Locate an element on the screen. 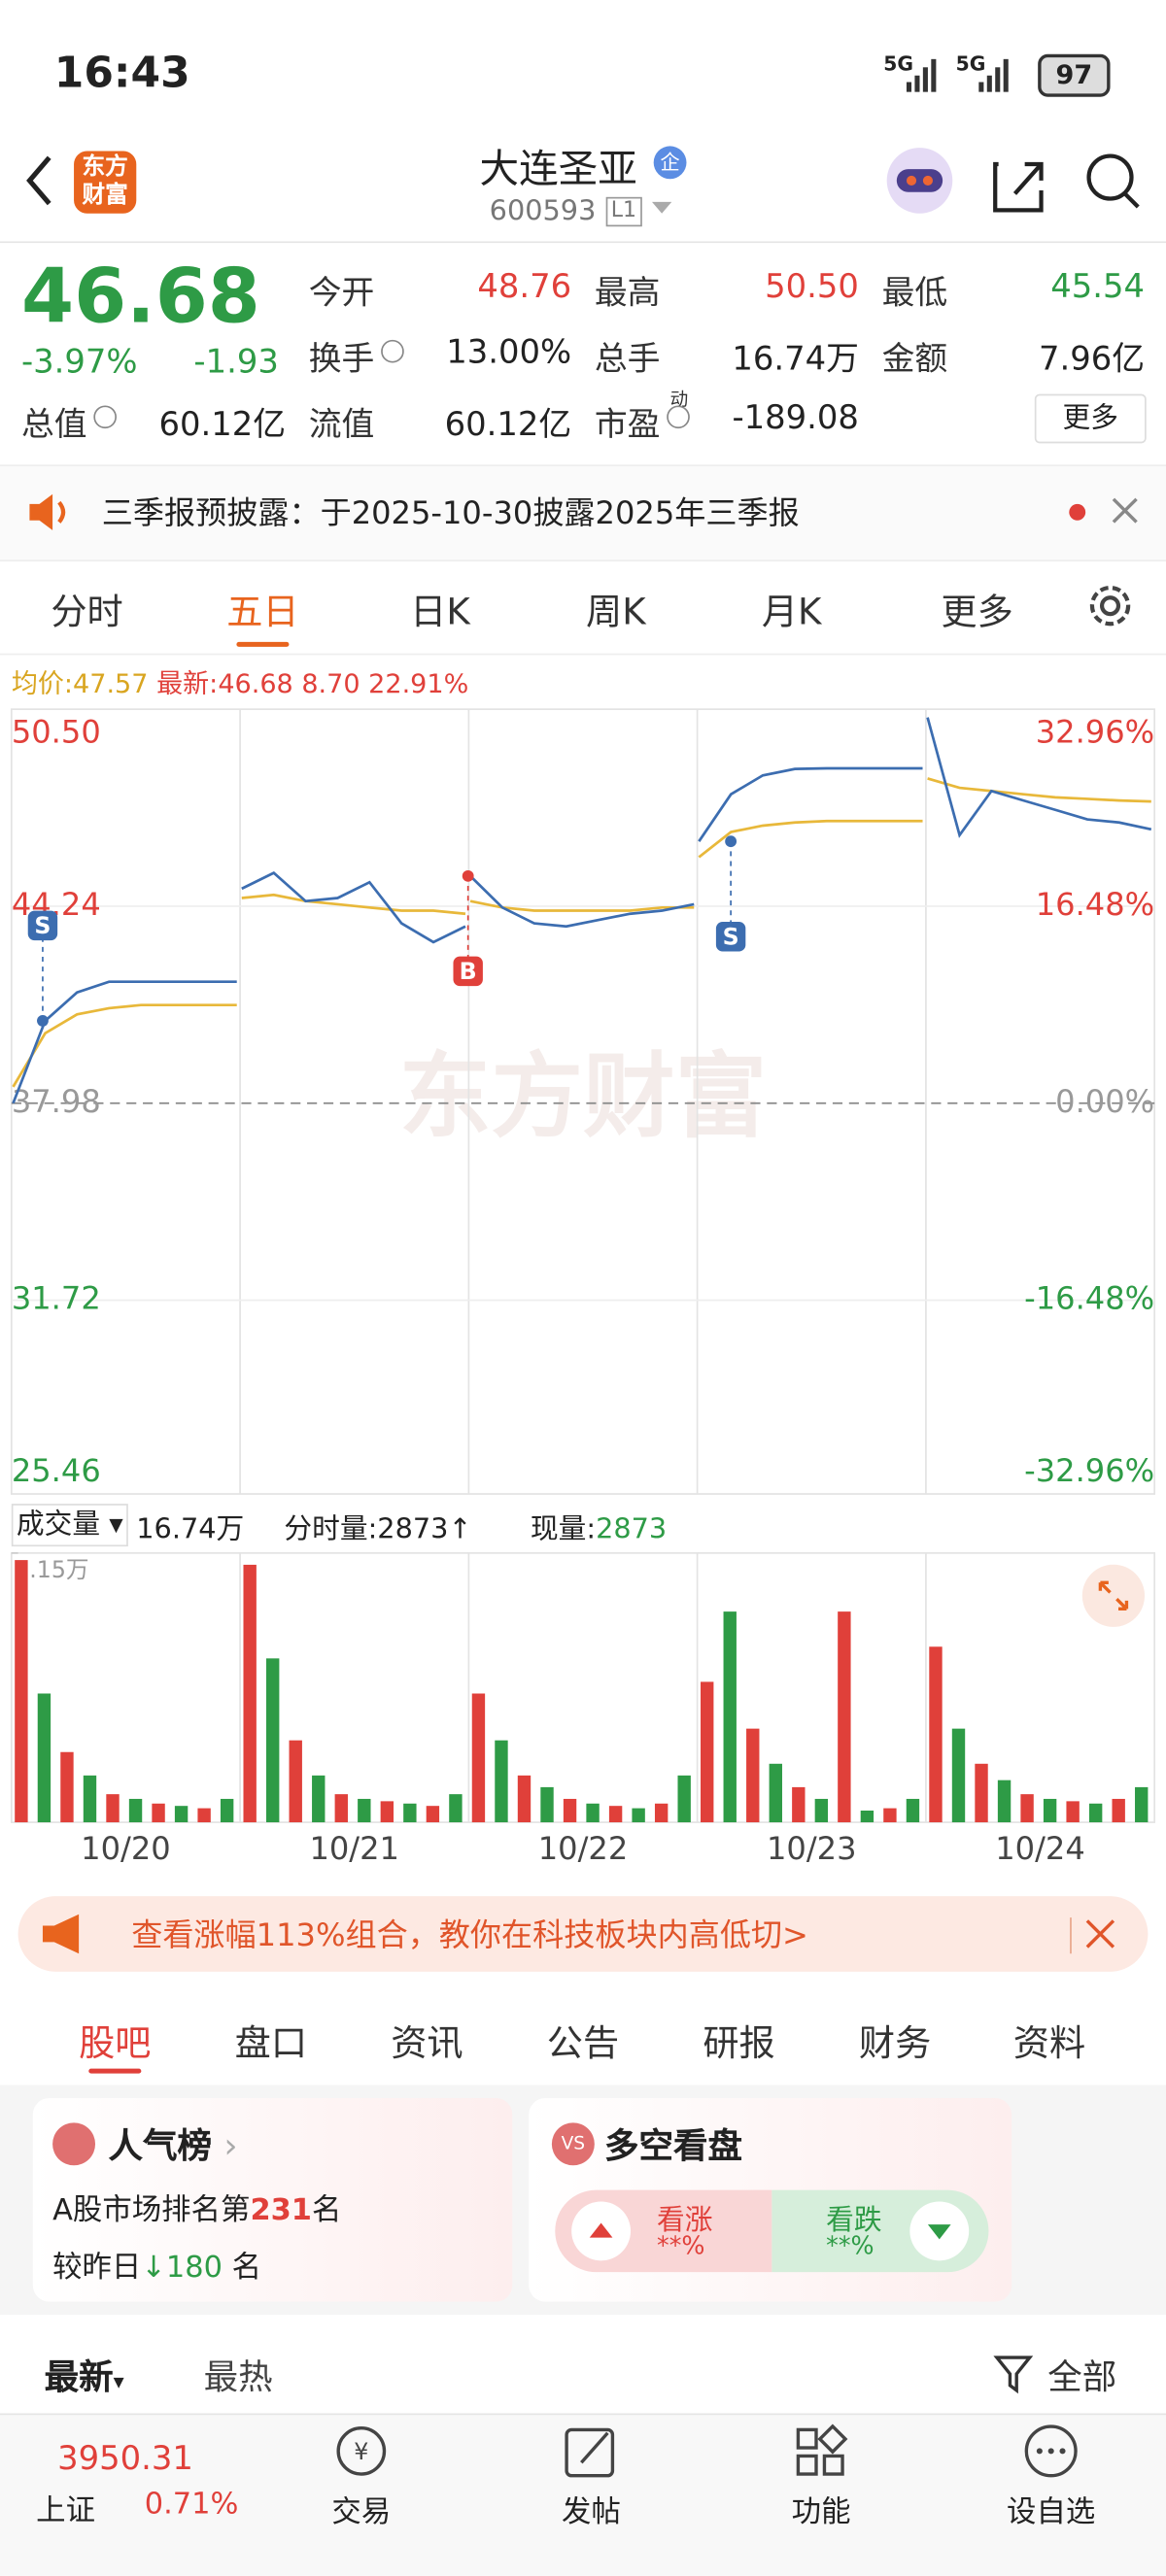 The image size is (1166, 2576). sub-tab: 盘口 is located at coordinates (271, 2045).